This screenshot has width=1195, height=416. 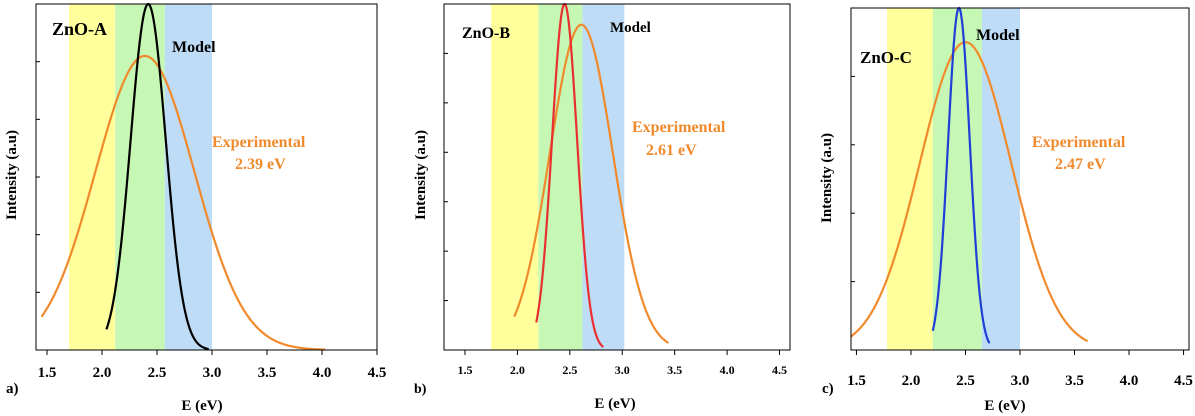 What do you see at coordinates (671, 150) in the screenshot?
I see `experimental-value: 2.61 eV` at bounding box center [671, 150].